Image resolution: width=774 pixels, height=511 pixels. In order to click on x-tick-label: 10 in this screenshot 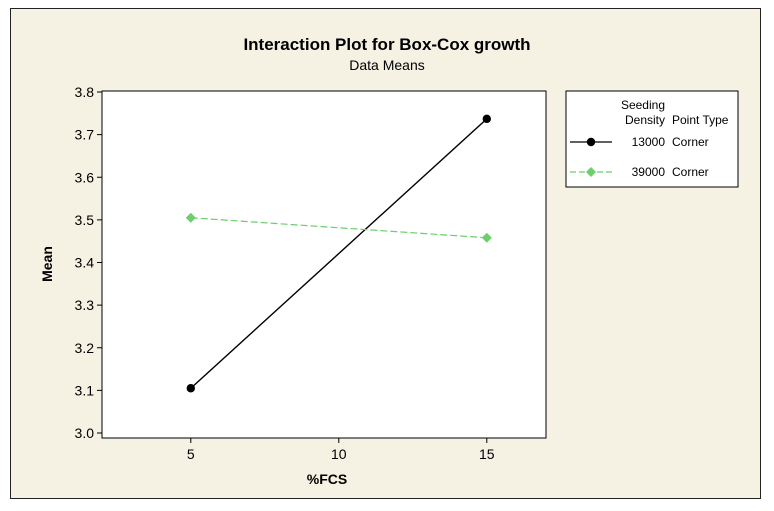, I will do `click(339, 454)`.